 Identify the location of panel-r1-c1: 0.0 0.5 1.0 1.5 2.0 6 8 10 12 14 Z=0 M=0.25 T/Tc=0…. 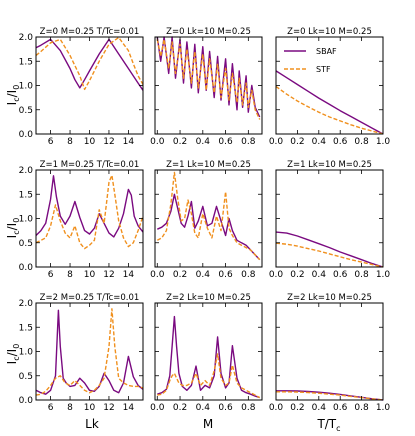
(81, 87).